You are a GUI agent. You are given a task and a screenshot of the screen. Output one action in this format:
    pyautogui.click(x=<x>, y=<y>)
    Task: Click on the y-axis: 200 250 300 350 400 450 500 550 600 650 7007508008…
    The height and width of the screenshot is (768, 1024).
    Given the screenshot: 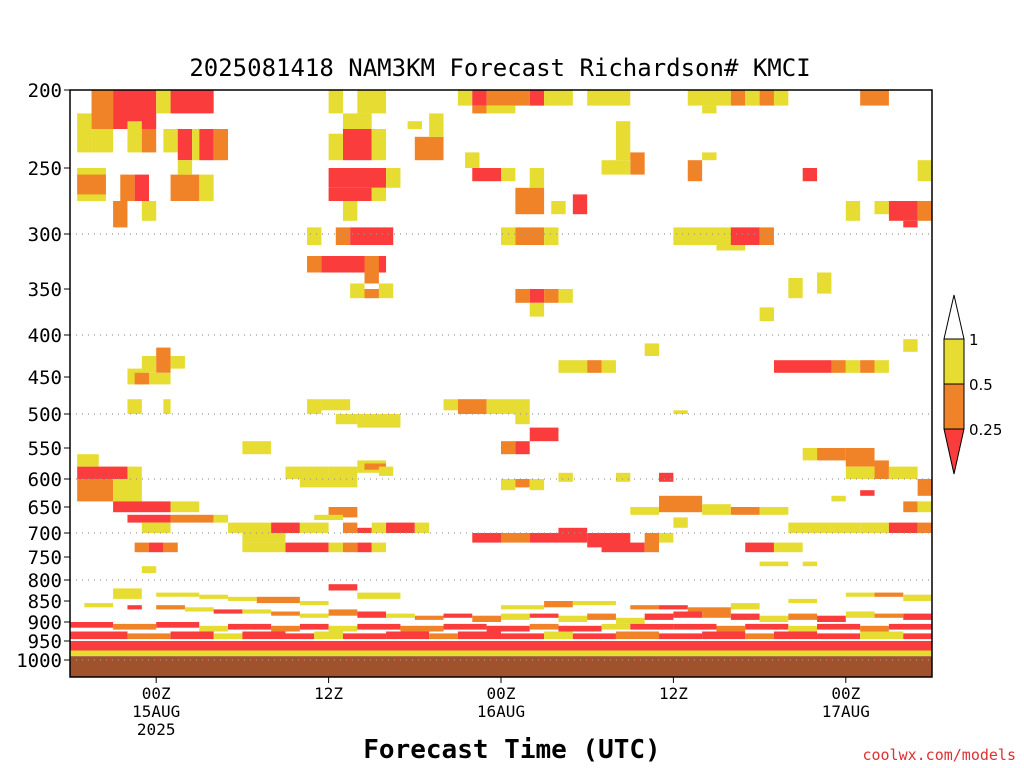 What is the action you would take?
    pyautogui.click(x=43, y=376)
    